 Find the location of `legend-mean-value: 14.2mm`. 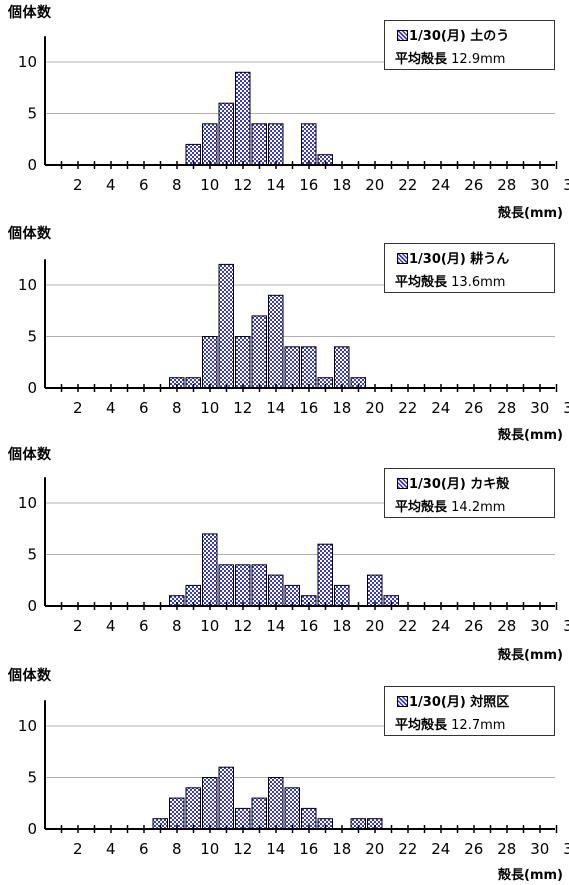

legend-mean-value: 14.2mm is located at coordinates (478, 507).